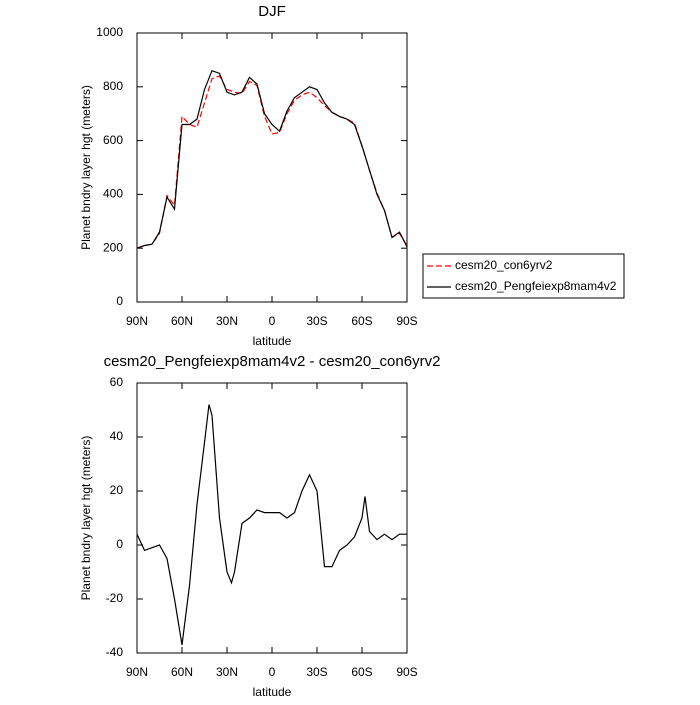 This screenshot has width=700, height=705. I want to click on chart-title: DJF, so click(272, 11).